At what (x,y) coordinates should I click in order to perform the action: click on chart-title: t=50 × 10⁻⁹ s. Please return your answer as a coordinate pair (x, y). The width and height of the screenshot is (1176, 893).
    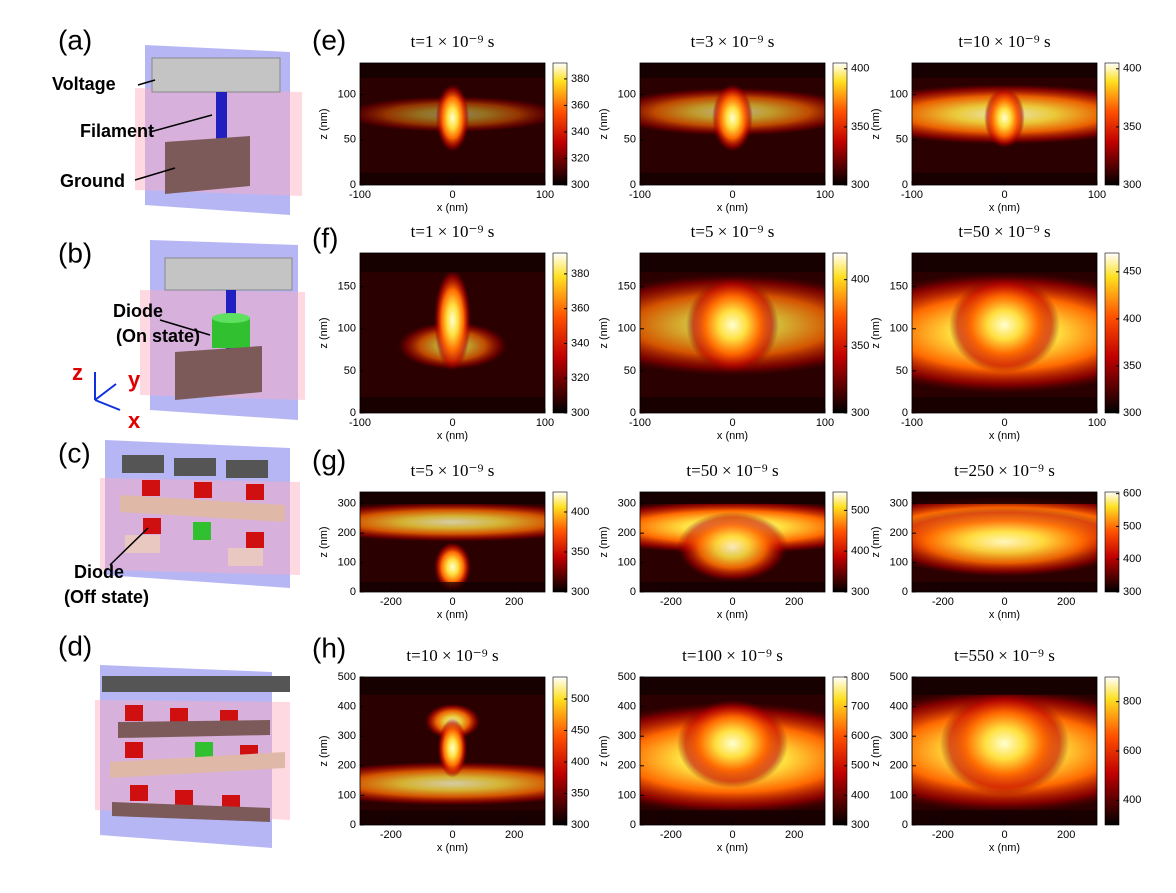
    Looking at the image, I should click on (732, 470).